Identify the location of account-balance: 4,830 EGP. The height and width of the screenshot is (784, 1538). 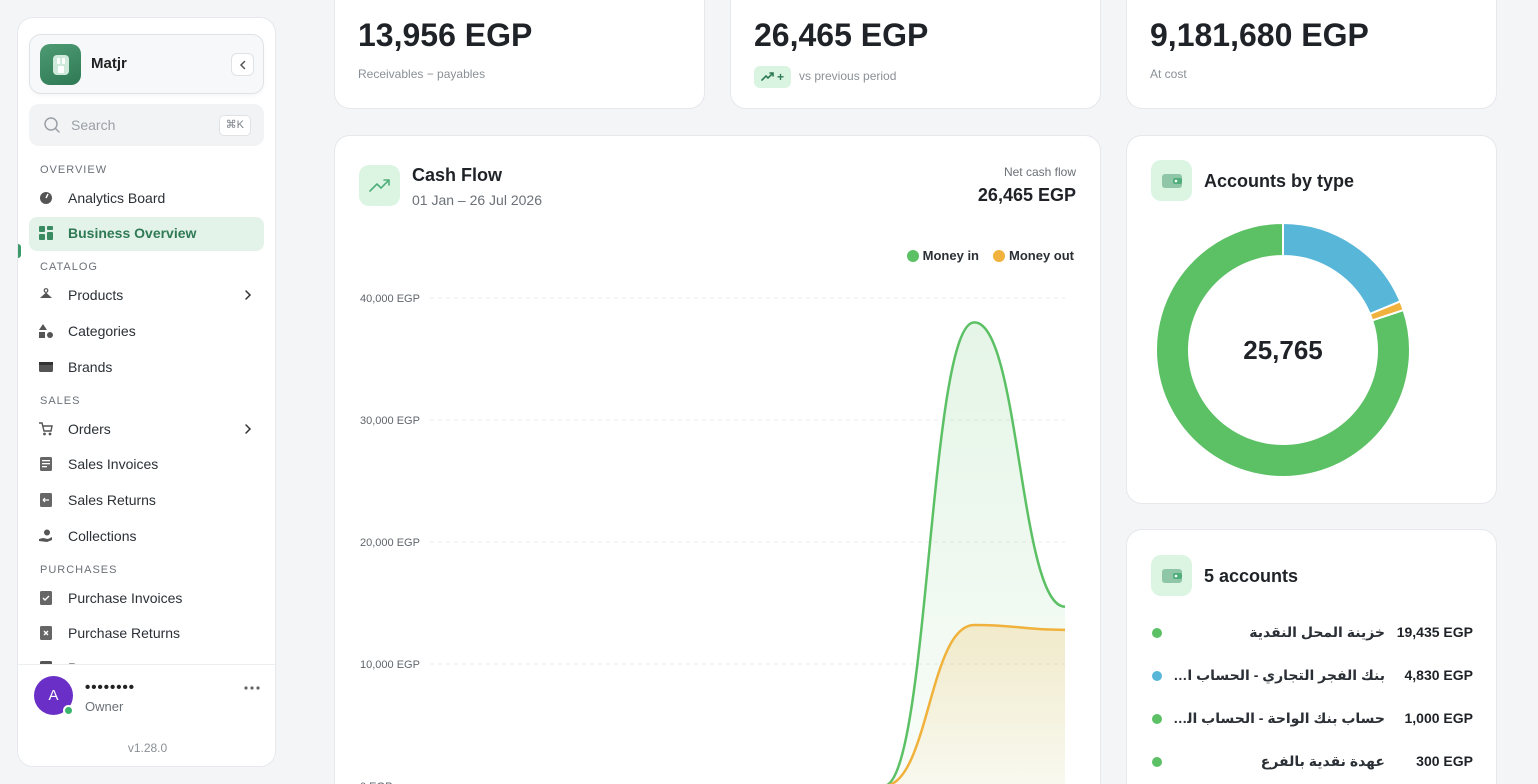
(1439, 675).